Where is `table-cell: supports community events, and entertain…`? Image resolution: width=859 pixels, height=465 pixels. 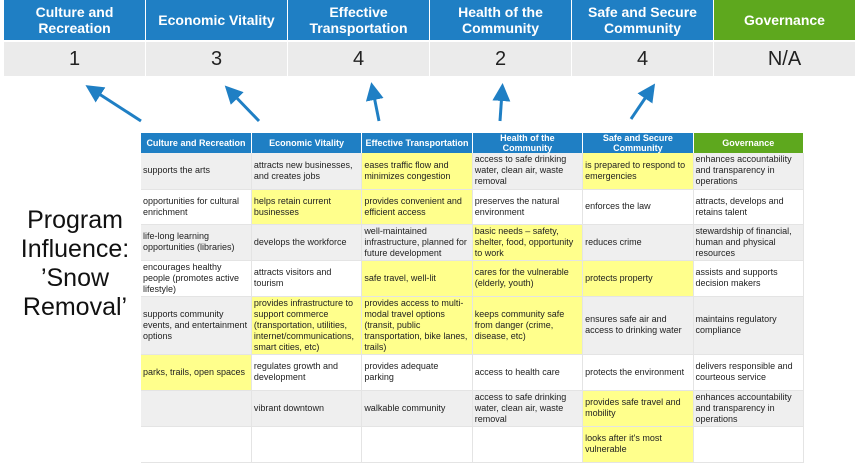
table-cell: supports community events, and entertain… is located at coordinates (196, 325).